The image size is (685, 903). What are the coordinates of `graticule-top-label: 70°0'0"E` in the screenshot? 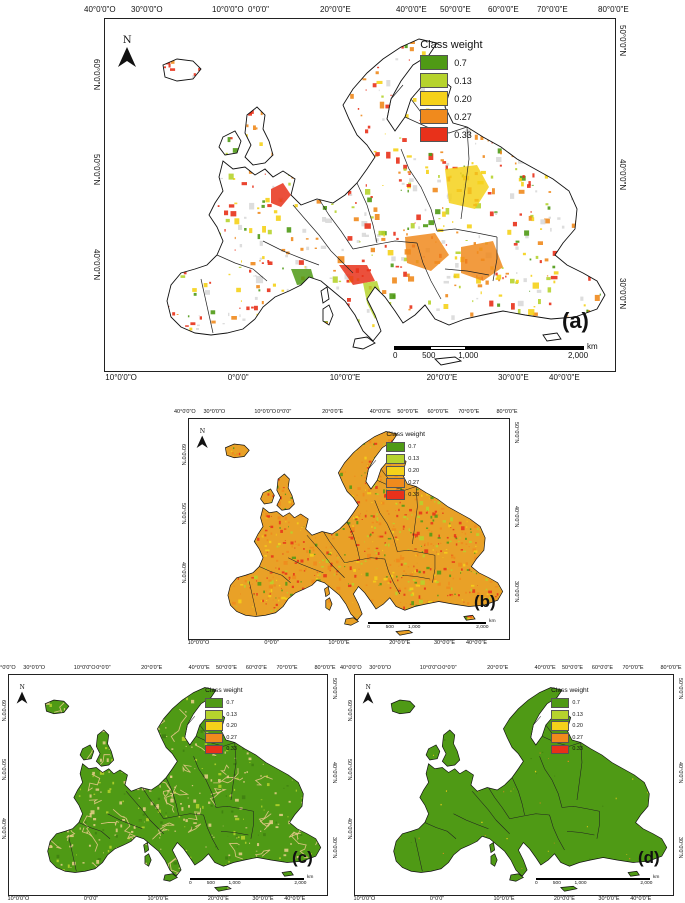 It's located at (468, 413).